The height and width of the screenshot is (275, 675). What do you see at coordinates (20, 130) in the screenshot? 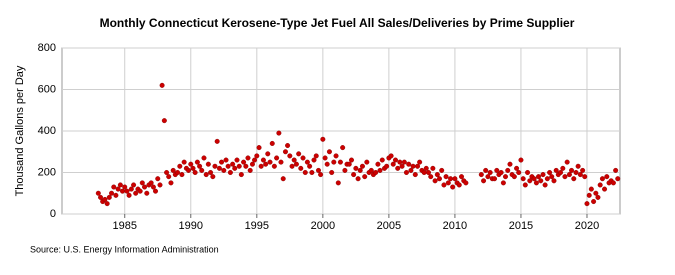
I see `y-axis-label: Thousand Gallons per Day` at bounding box center [20, 130].